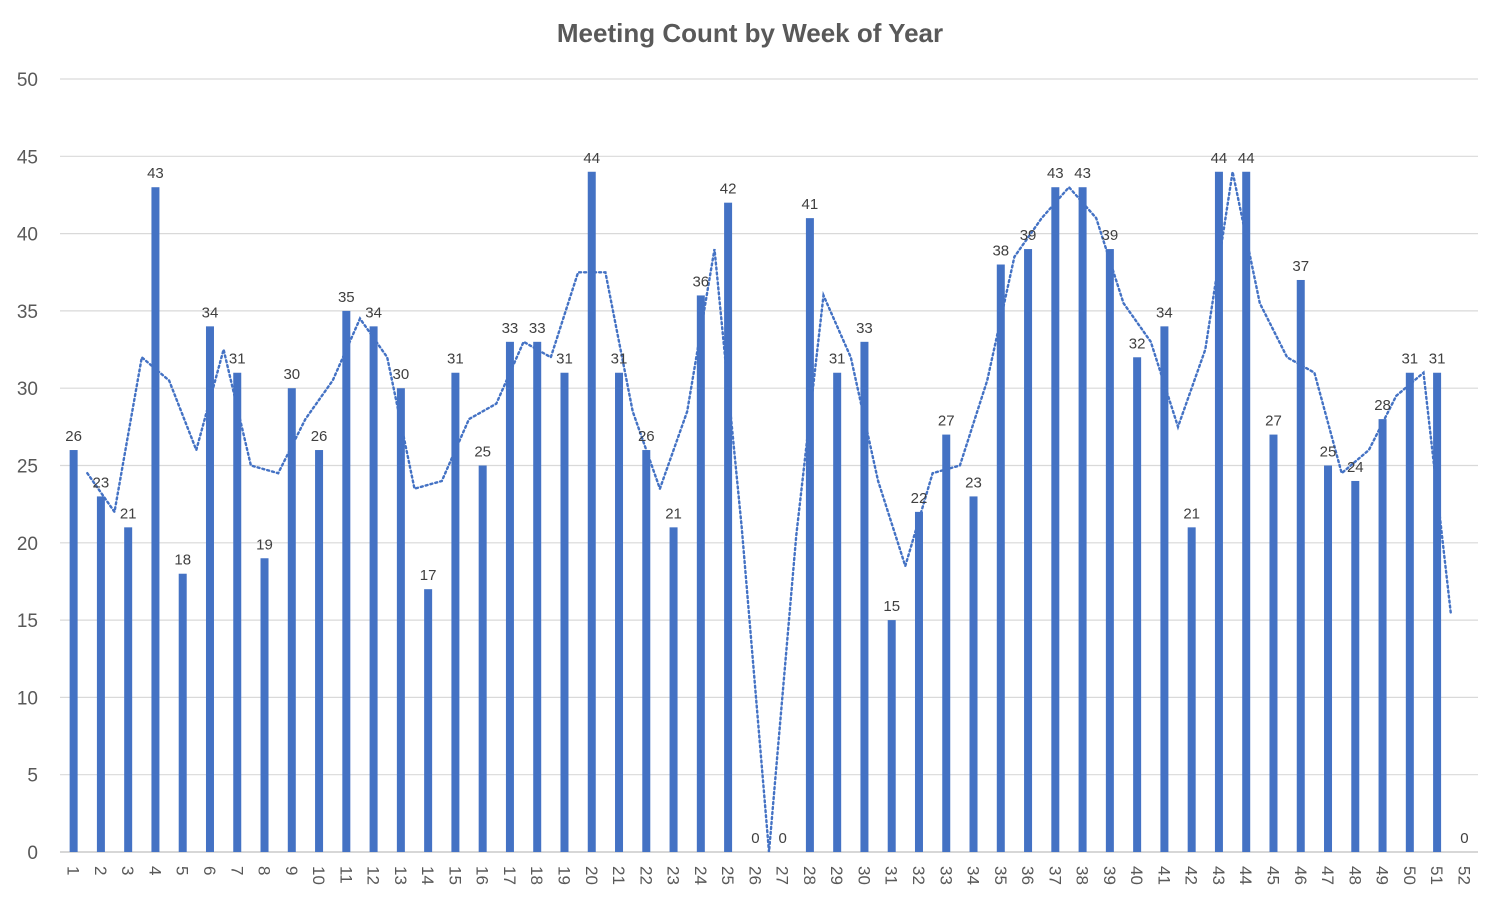  I want to click on data-label: 22, so click(919, 498).